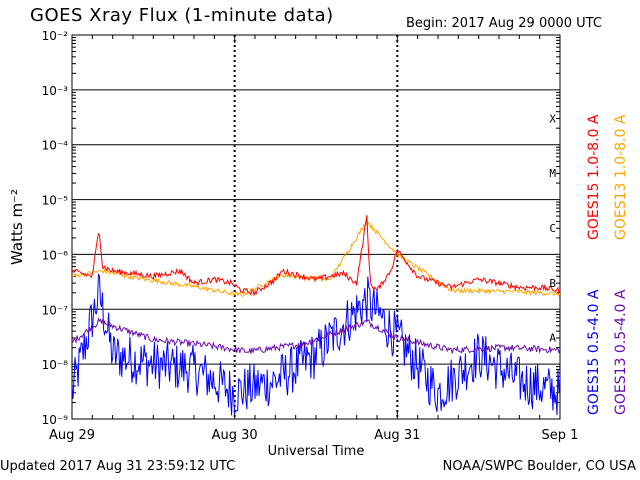  What do you see at coordinates (118, 466) in the screenshot?
I see `updated-timestamp: Updated 2017 Aug 31 23:59:12 UTC` at bounding box center [118, 466].